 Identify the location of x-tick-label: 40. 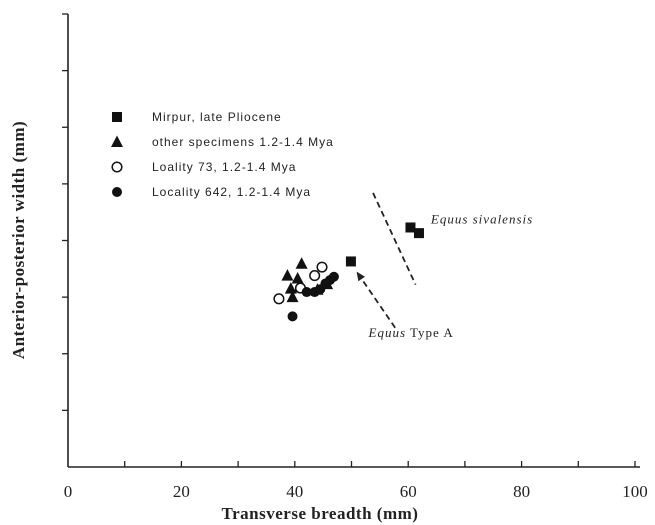
(294, 491).